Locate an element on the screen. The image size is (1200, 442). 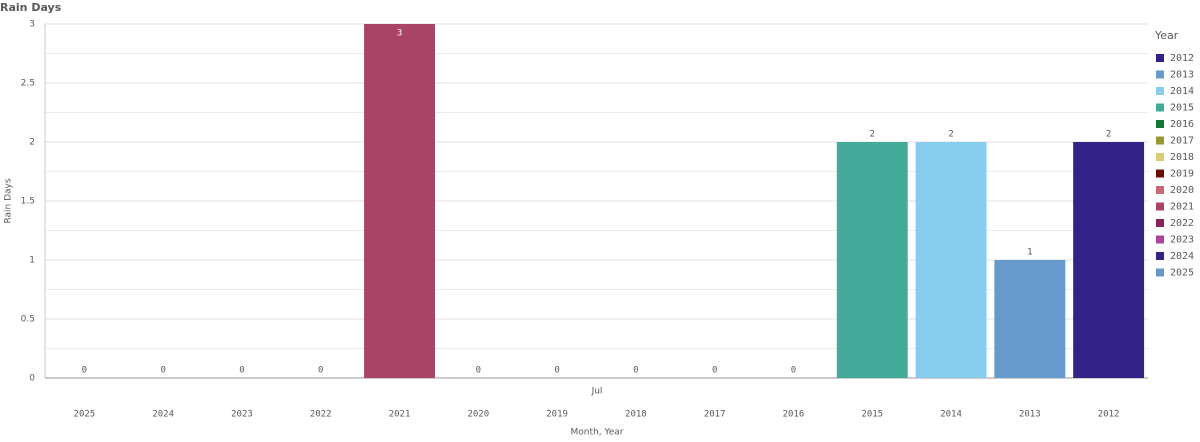
y-tick-label: 1 is located at coordinates (32, 261).